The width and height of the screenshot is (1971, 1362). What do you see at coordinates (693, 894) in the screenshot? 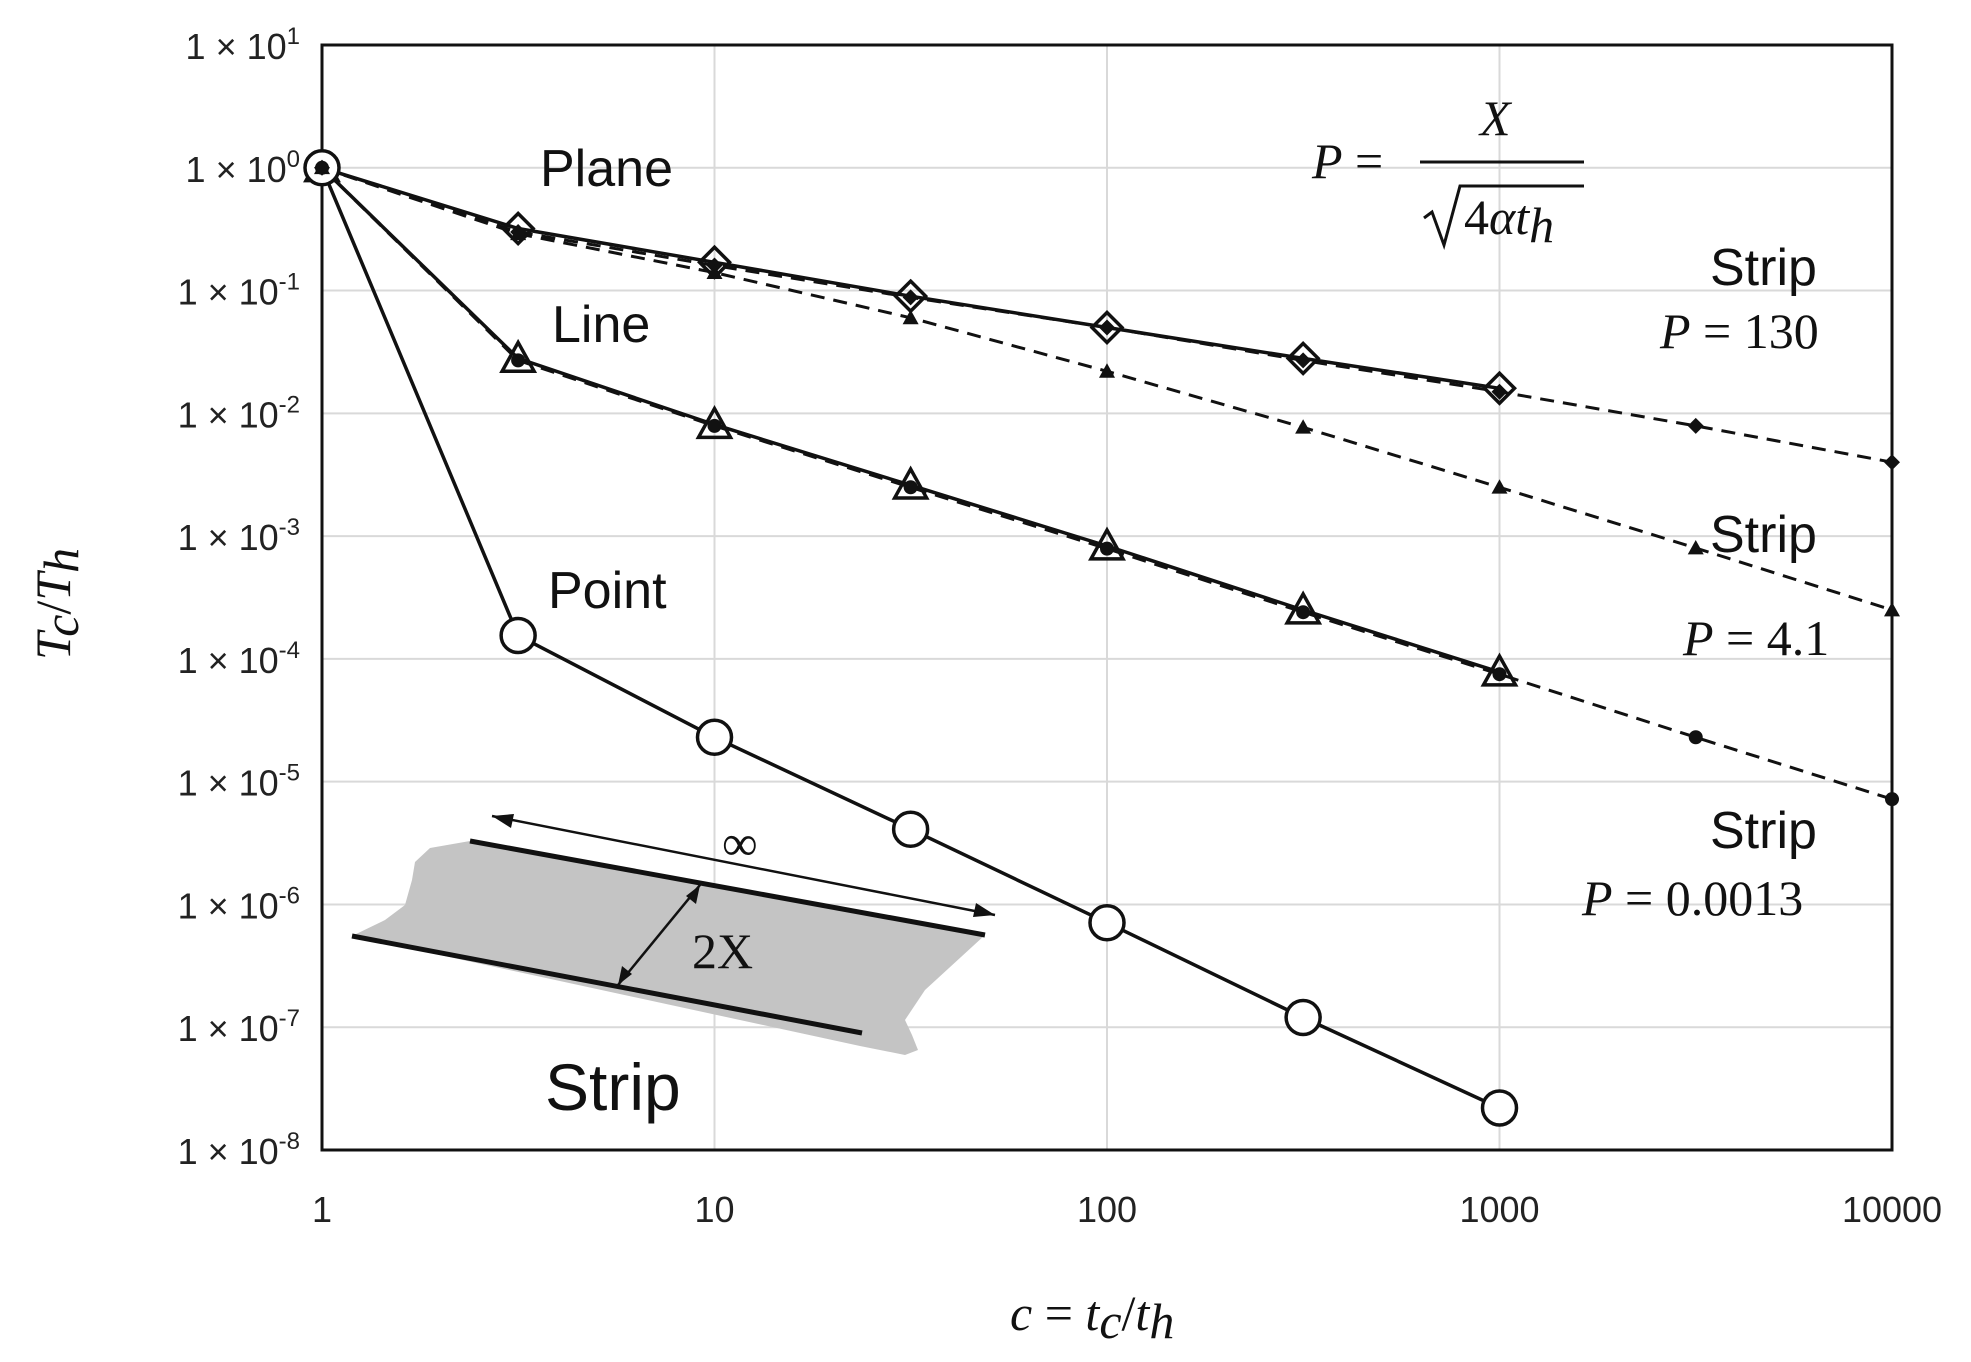
I see `strip-inset-width-arrowhead-top` at bounding box center [693, 894].